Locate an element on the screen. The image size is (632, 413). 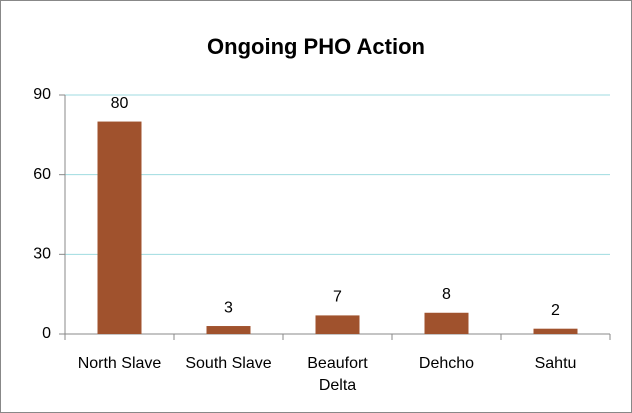
x-tick-label: Sahtu is located at coordinates (555, 363).